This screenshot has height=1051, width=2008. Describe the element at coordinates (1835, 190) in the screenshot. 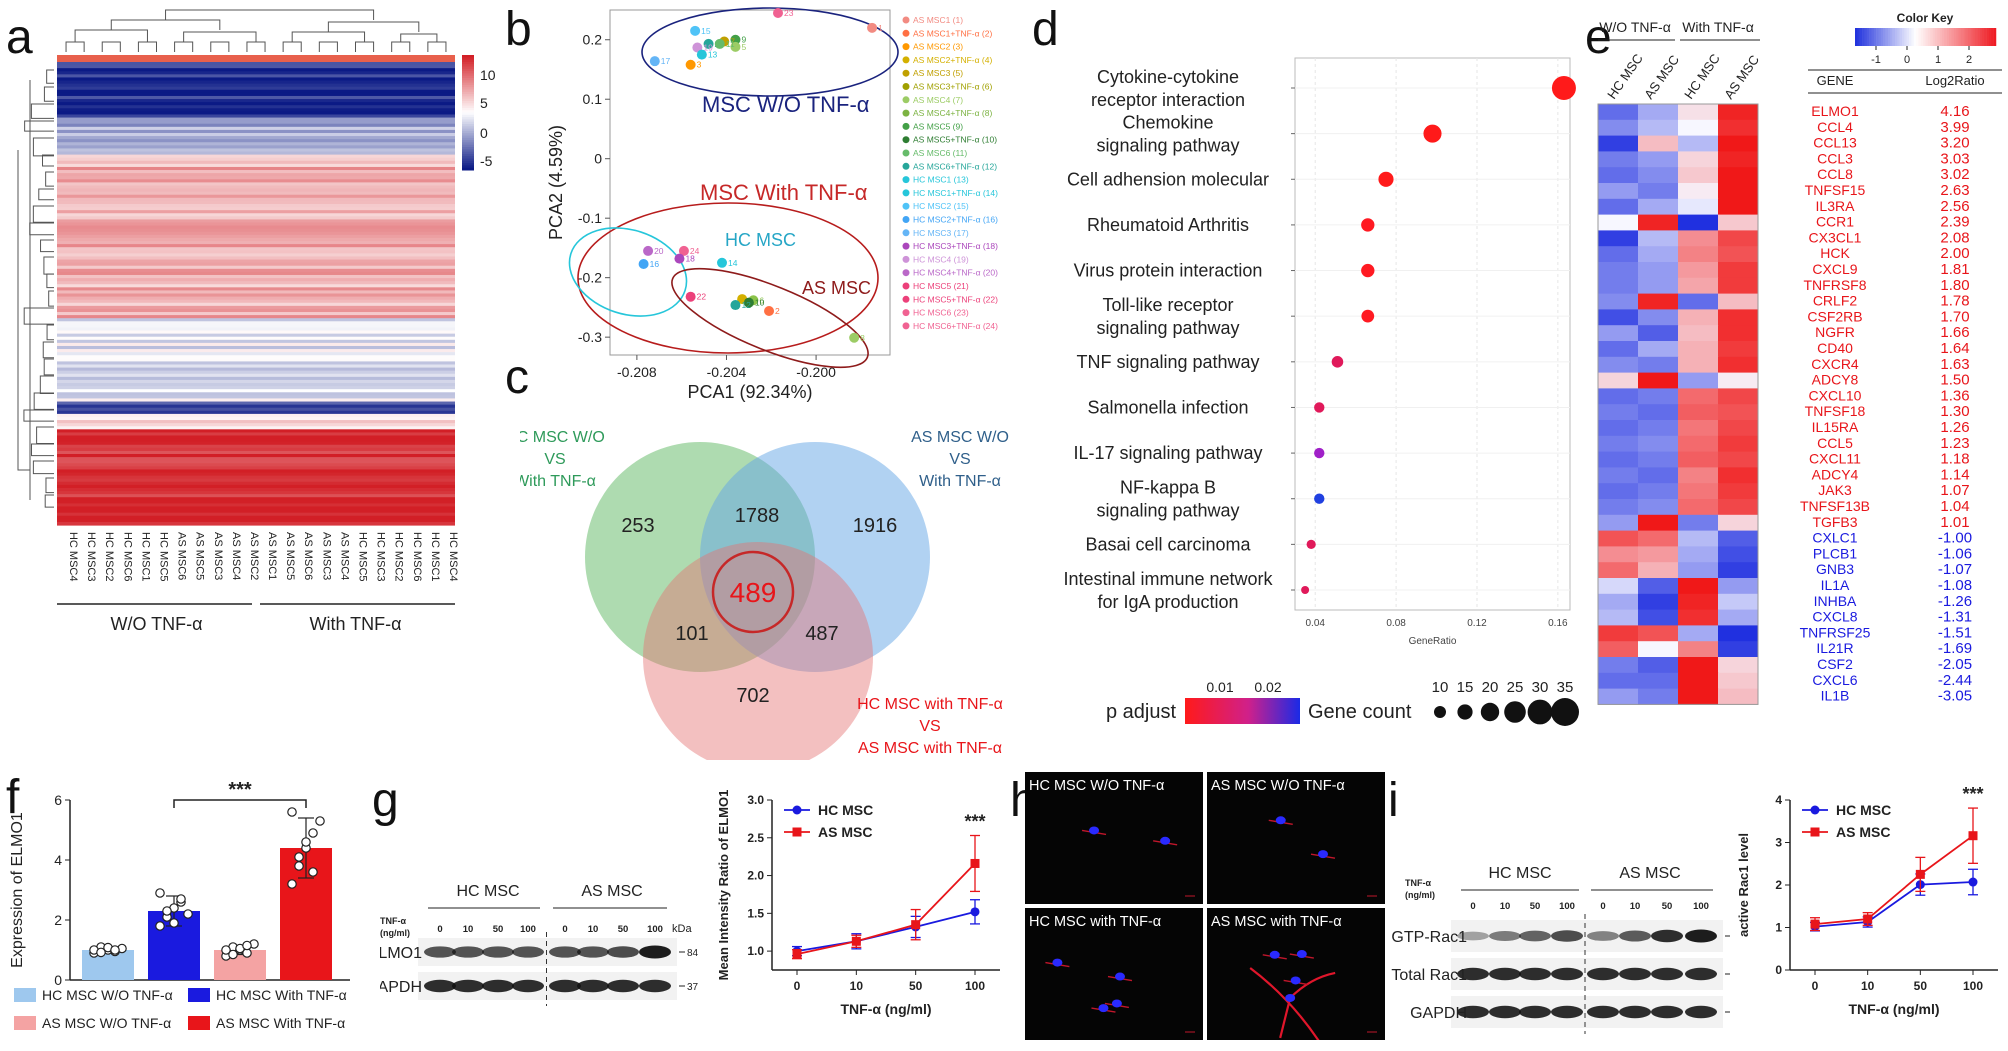

I see `gene-name: TNFSF15` at that location.